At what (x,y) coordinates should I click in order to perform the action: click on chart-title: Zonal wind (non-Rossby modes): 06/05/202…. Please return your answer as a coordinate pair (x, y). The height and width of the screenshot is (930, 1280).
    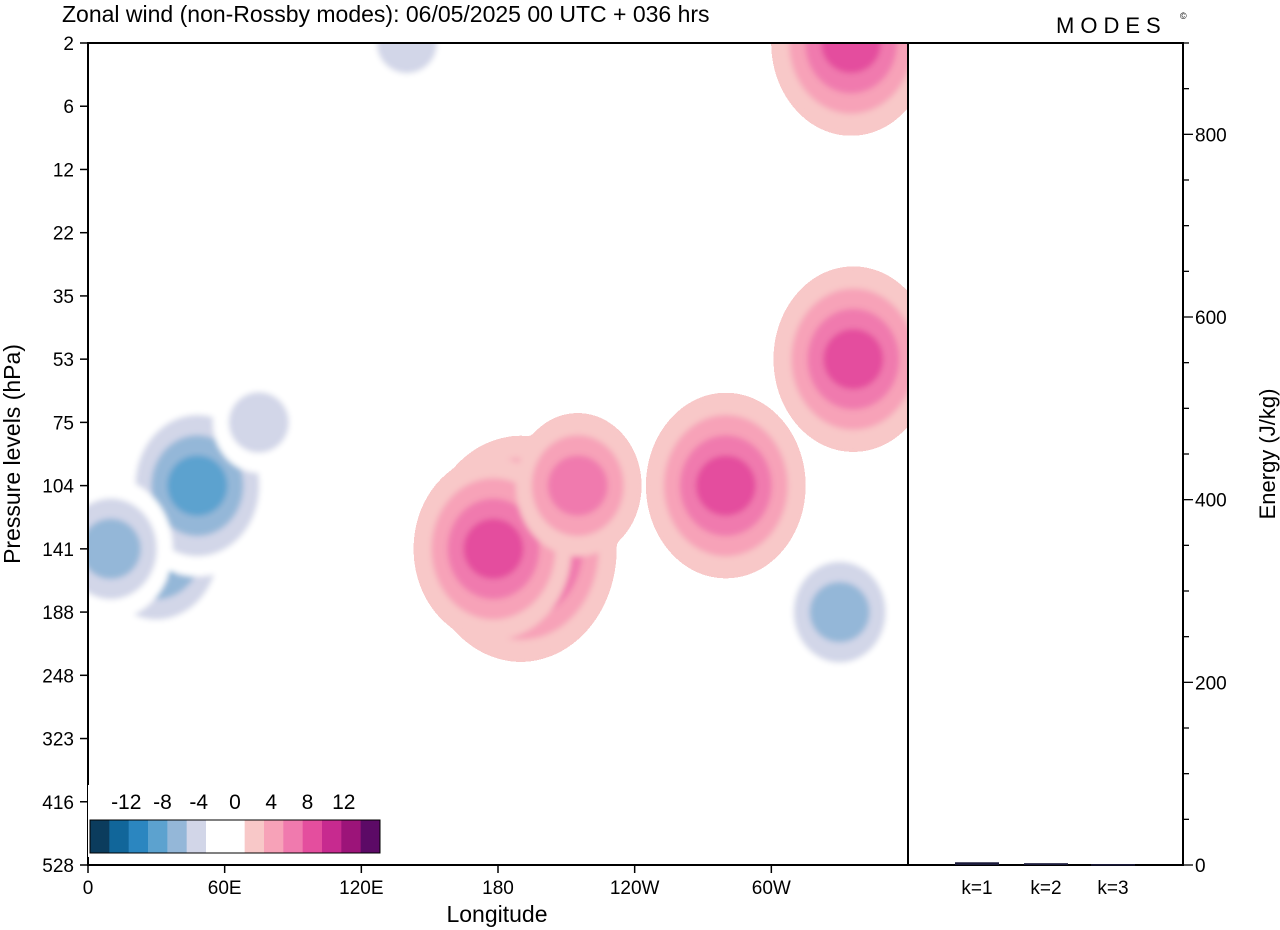
    Looking at the image, I should click on (386, 14).